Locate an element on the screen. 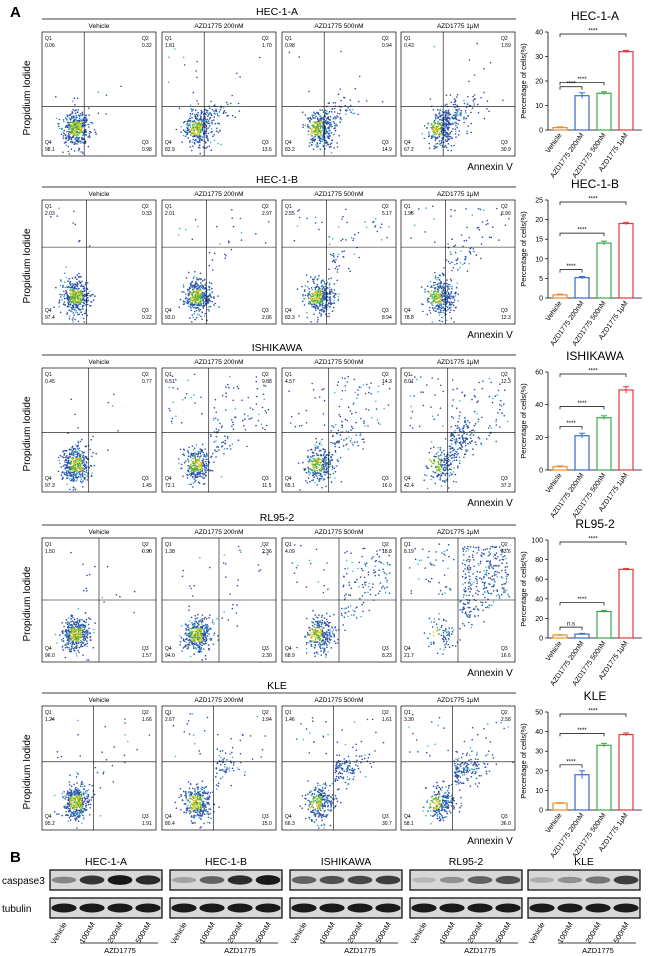 This screenshot has height=956, width=652. quadrant-value: 16.0 is located at coordinates (387, 486).